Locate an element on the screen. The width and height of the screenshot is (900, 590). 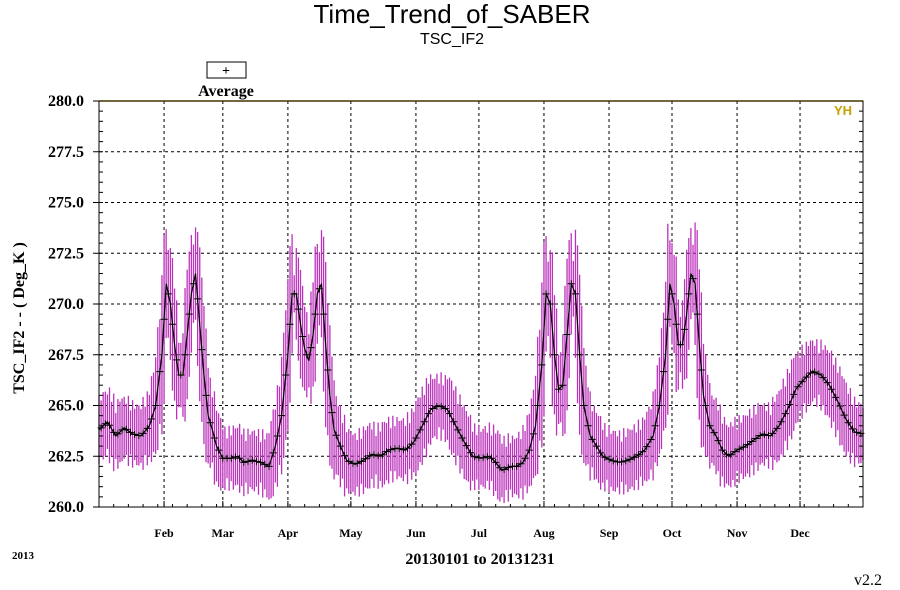
month-label: Jul is located at coordinates (479, 533).